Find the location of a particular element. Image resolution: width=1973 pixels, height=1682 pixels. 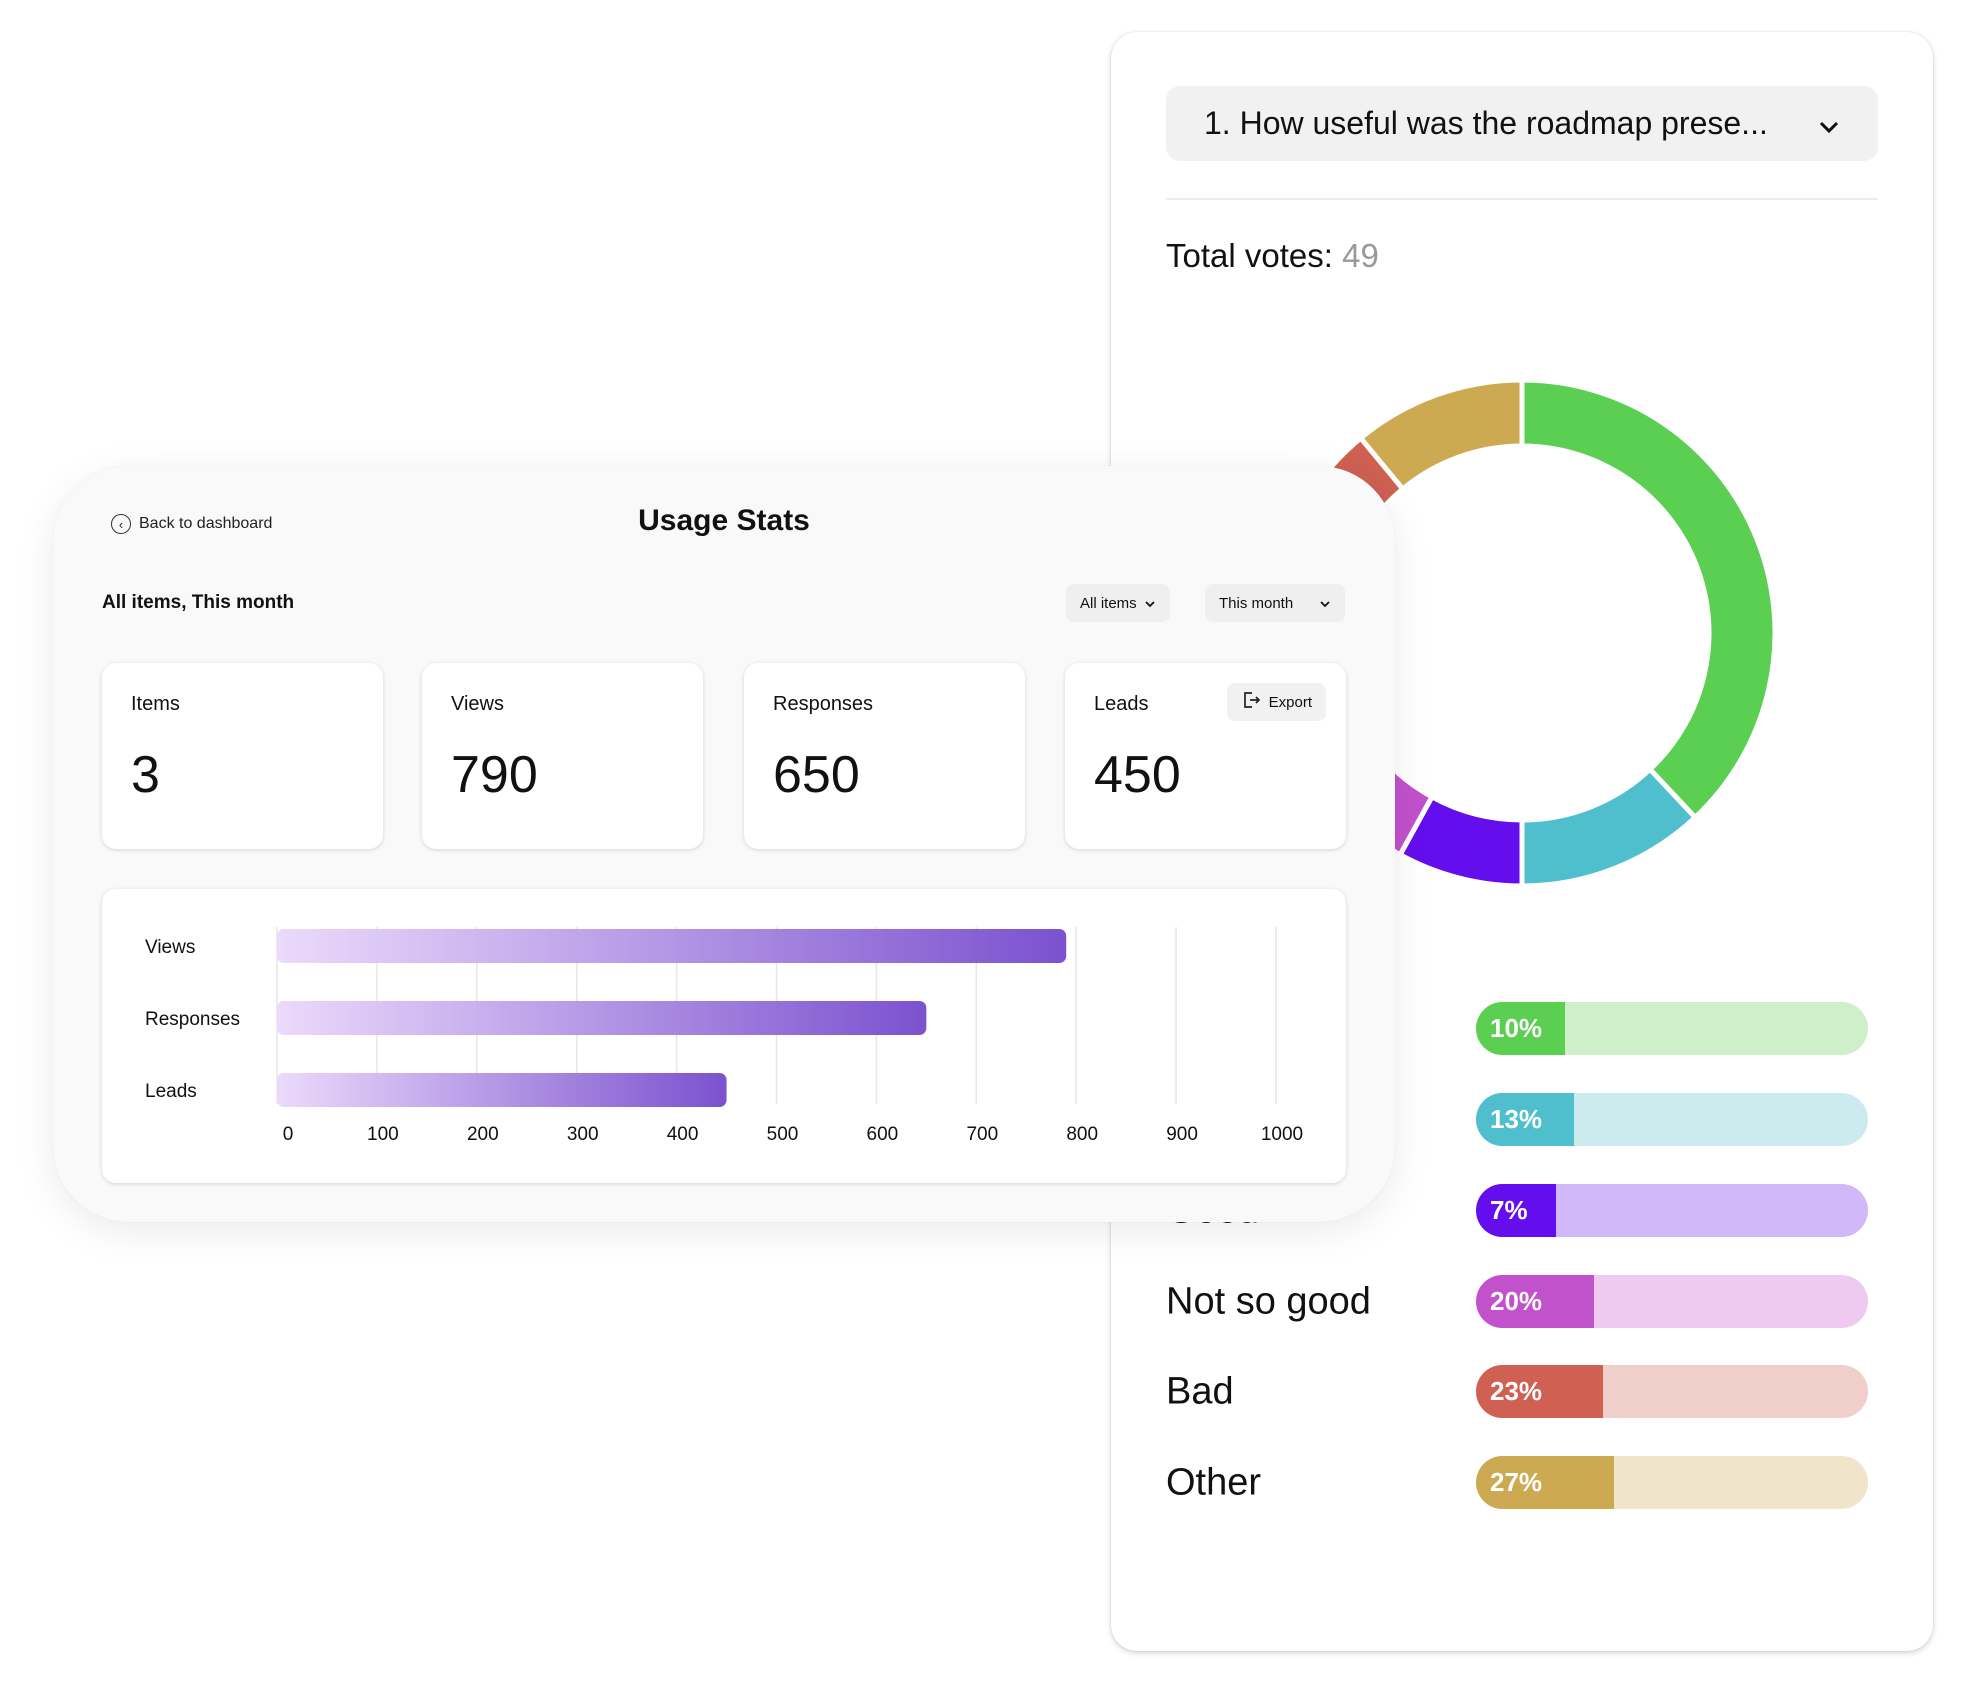

poll-option-row: Other 27% is located at coordinates (1522, 1482).